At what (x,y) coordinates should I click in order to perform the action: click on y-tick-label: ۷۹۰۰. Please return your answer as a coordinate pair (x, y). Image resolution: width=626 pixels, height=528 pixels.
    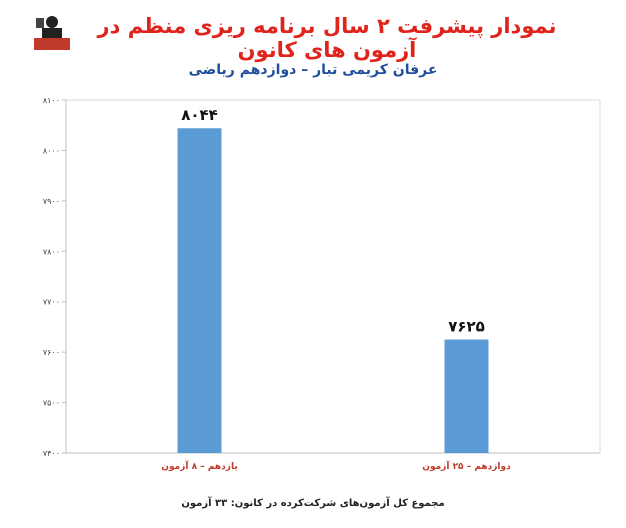
    Looking at the image, I should click on (51, 201).